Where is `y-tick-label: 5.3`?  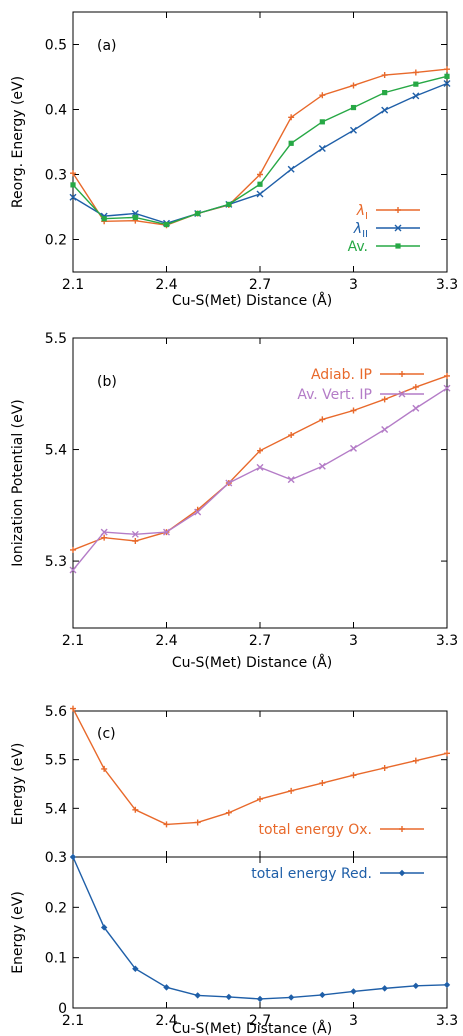
y-tick-label: 5.3 is located at coordinates (56, 562).